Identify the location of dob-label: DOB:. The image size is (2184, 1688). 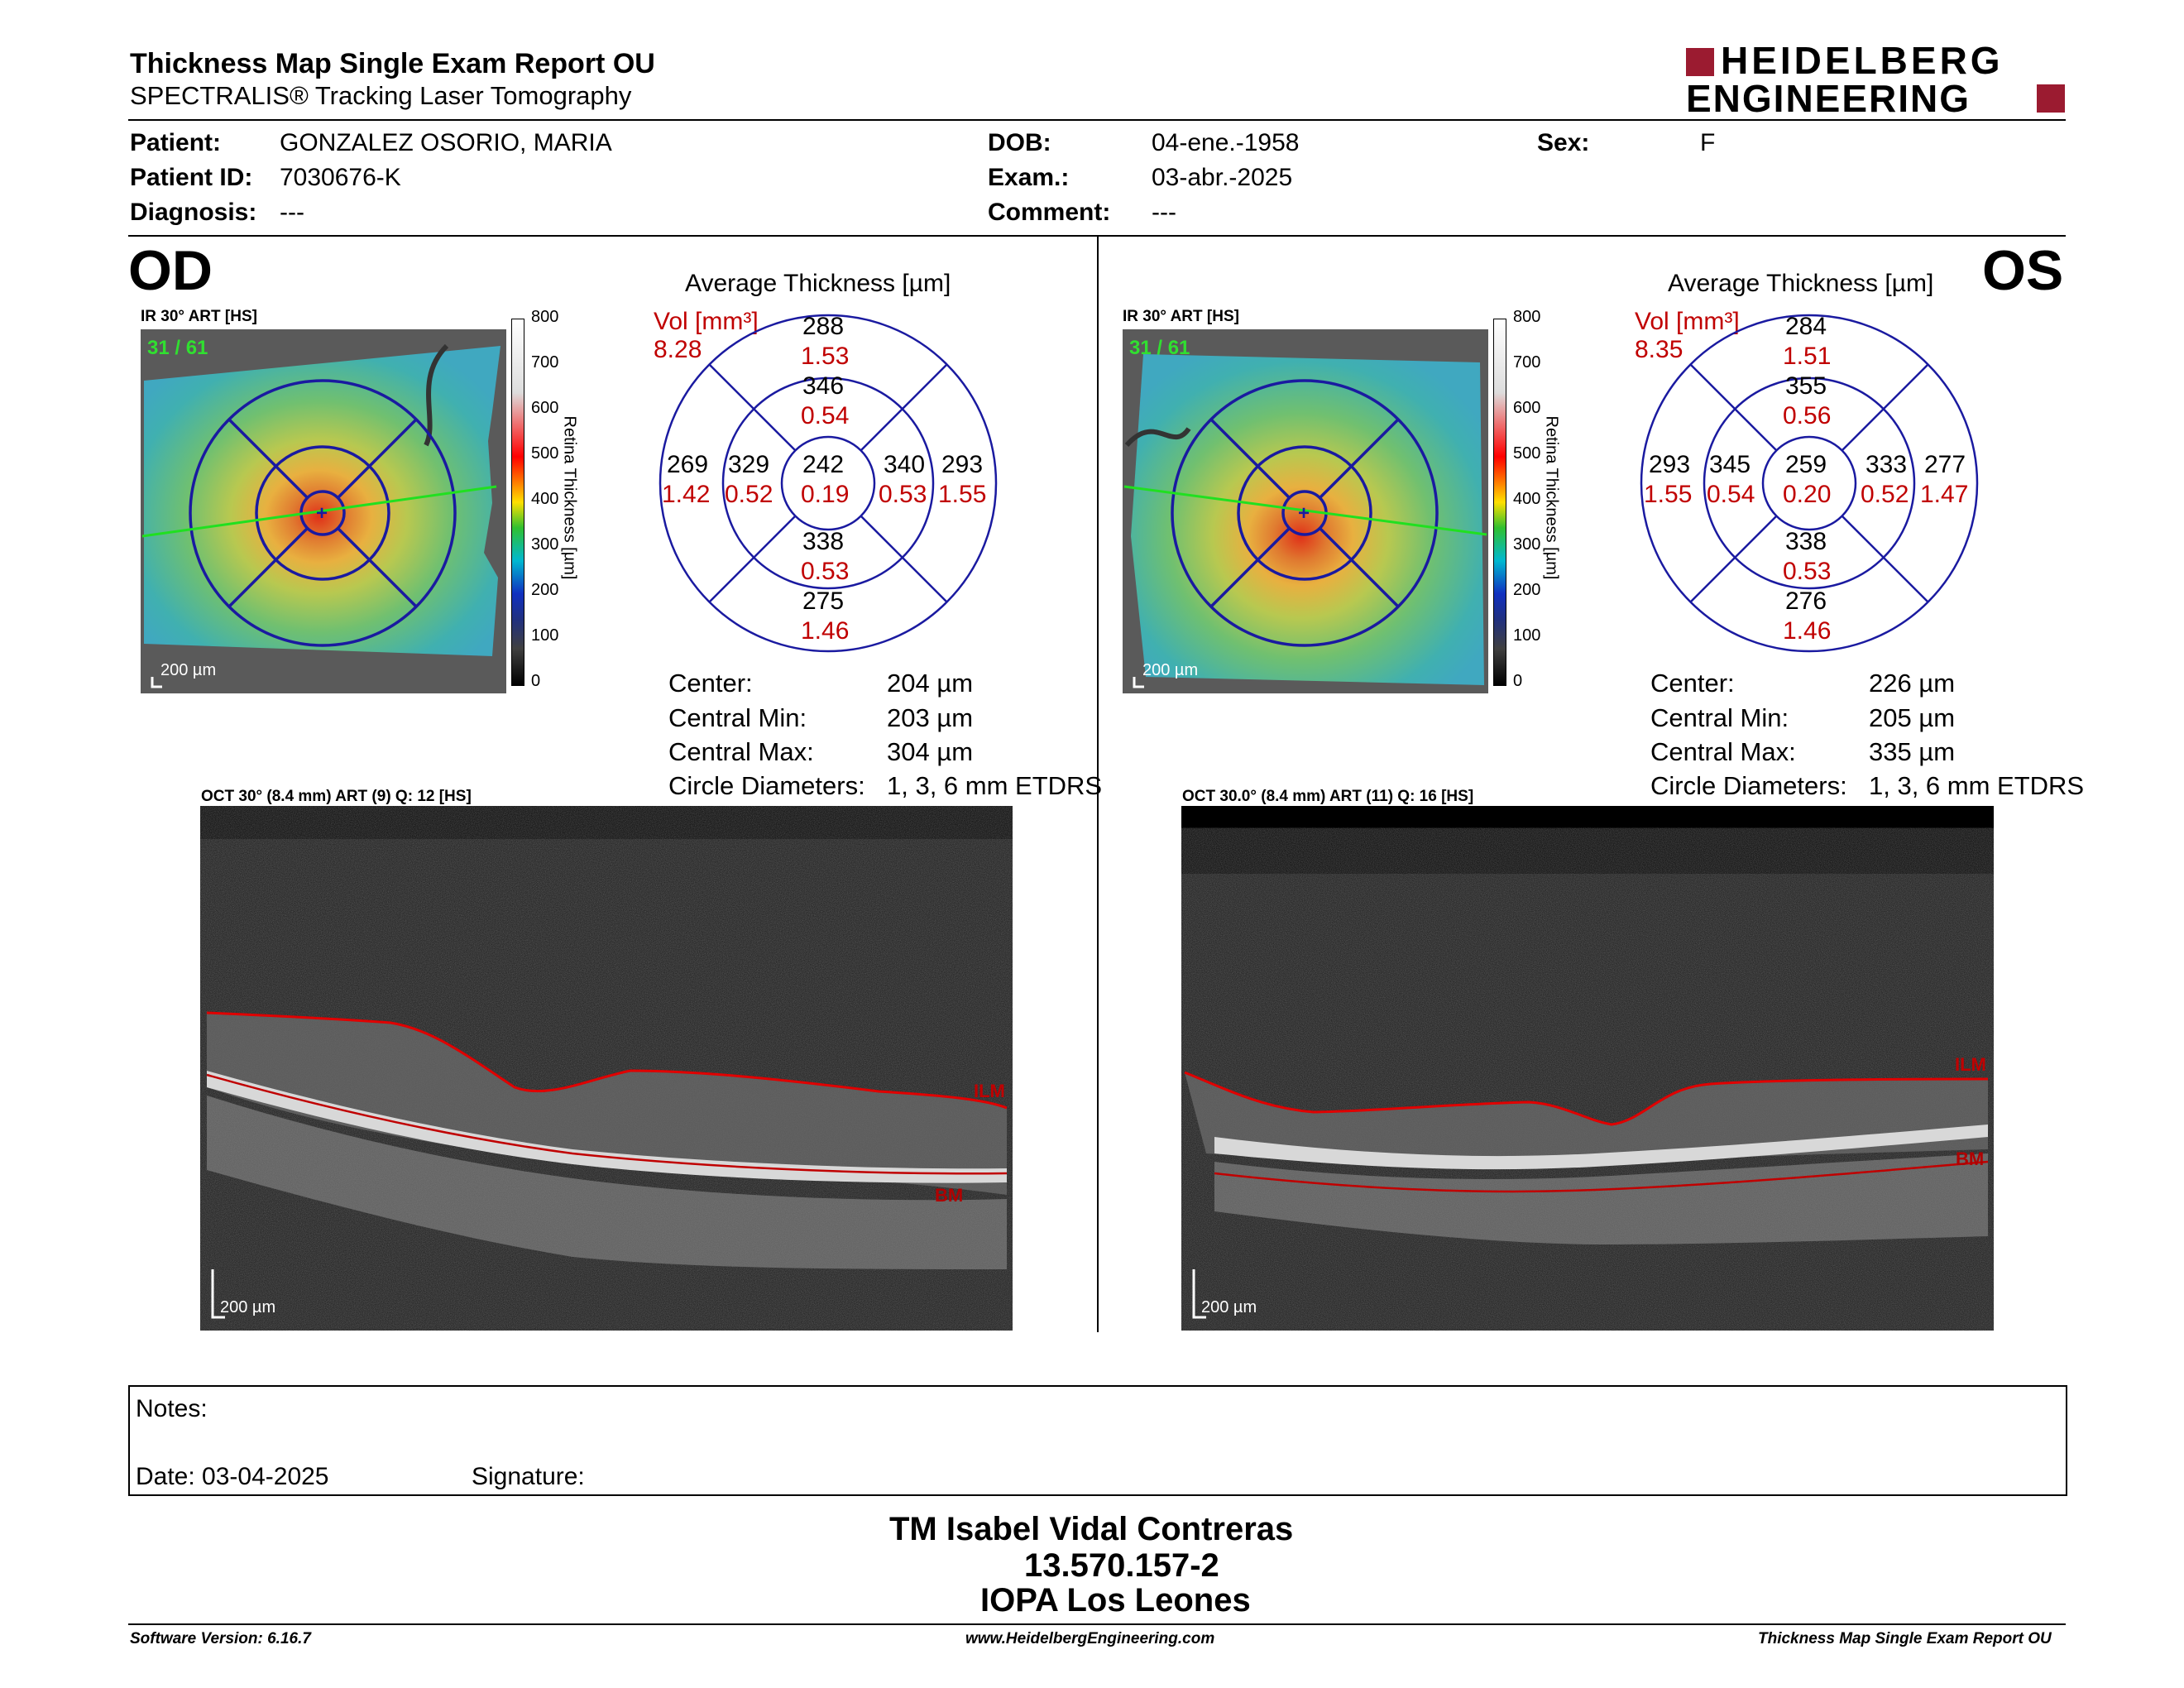
(1019, 142).